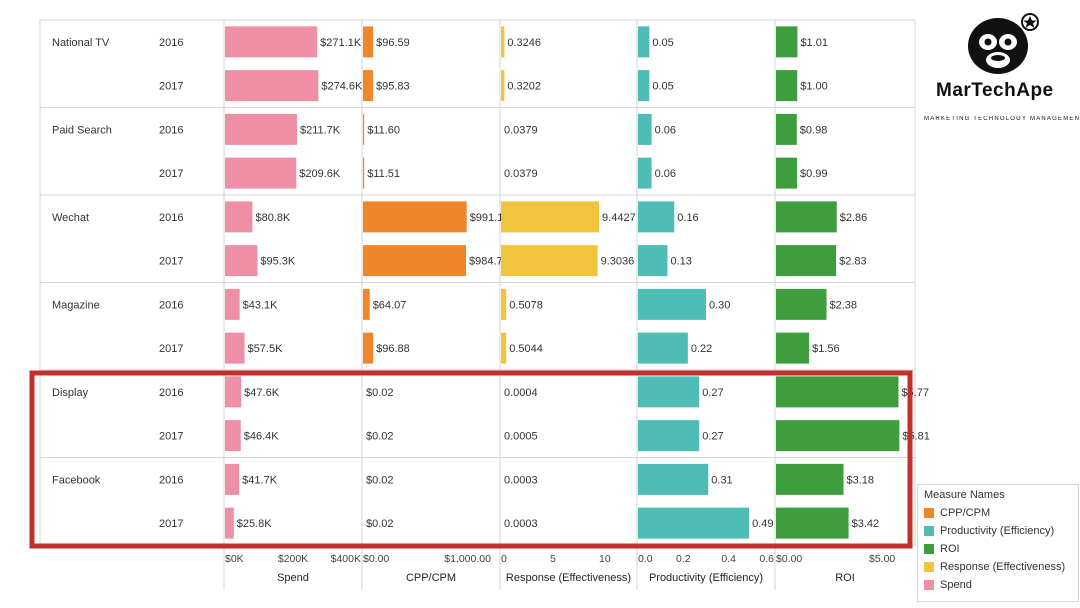 This screenshot has width=1080, height=608. Describe the element at coordinates (490, 218) in the screenshot. I see `cpp_cpm-value-label: $991.19` at that location.